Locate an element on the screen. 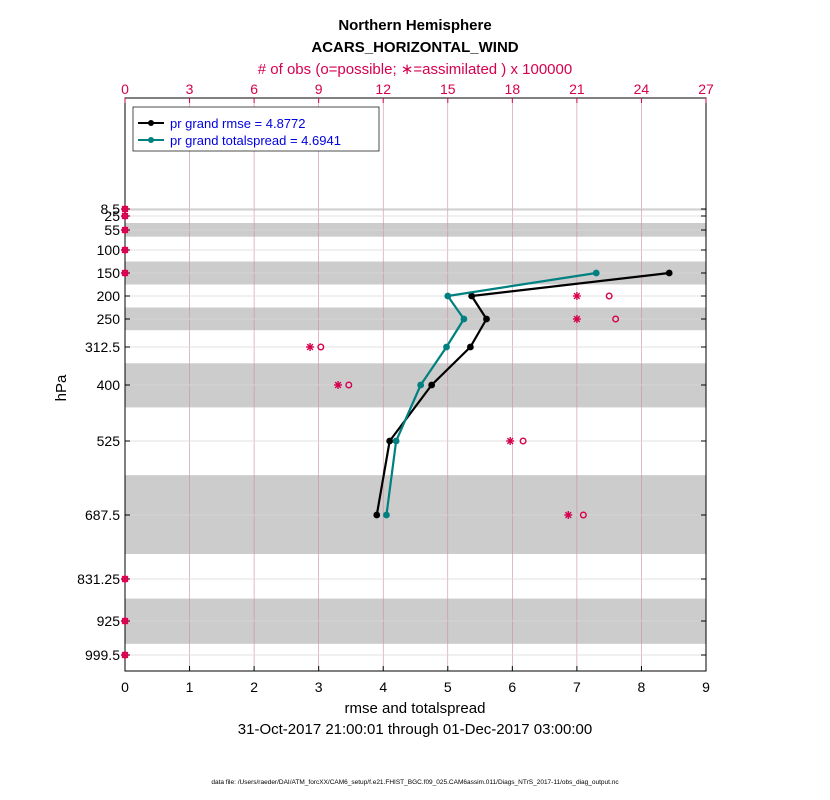  legend-box is located at coordinates (256, 129).